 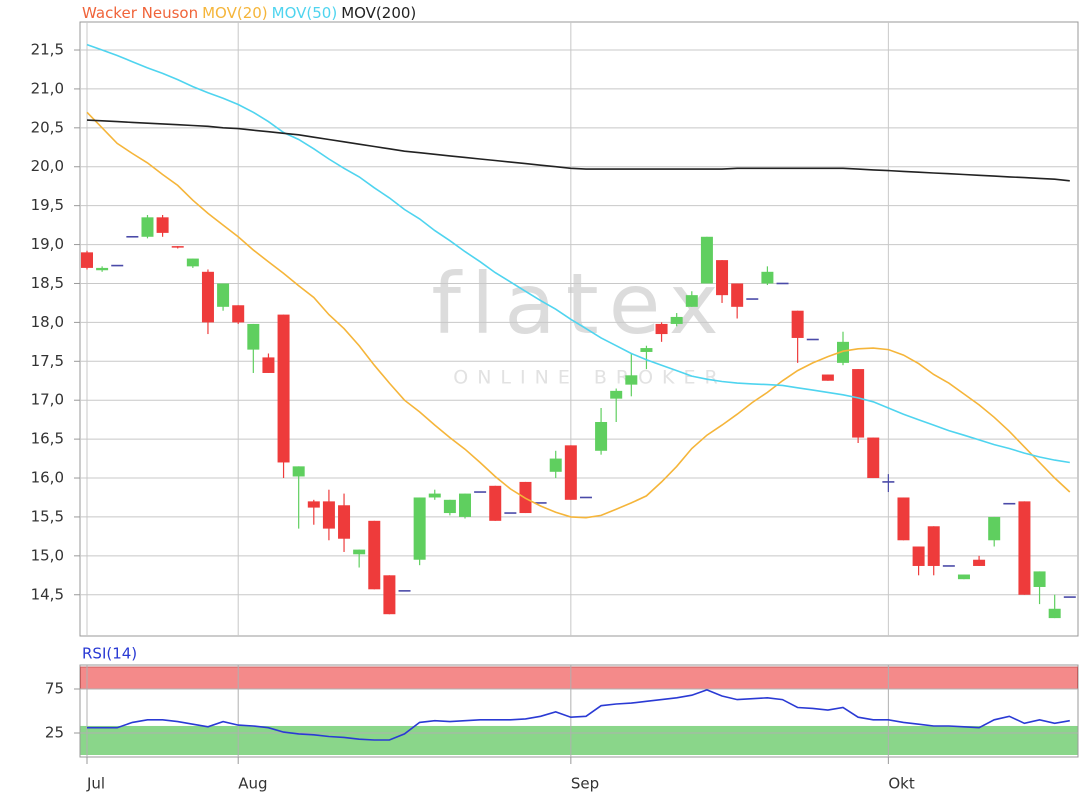 I want to click on legend-entry: MOV(50), so click(x=305, y=13).